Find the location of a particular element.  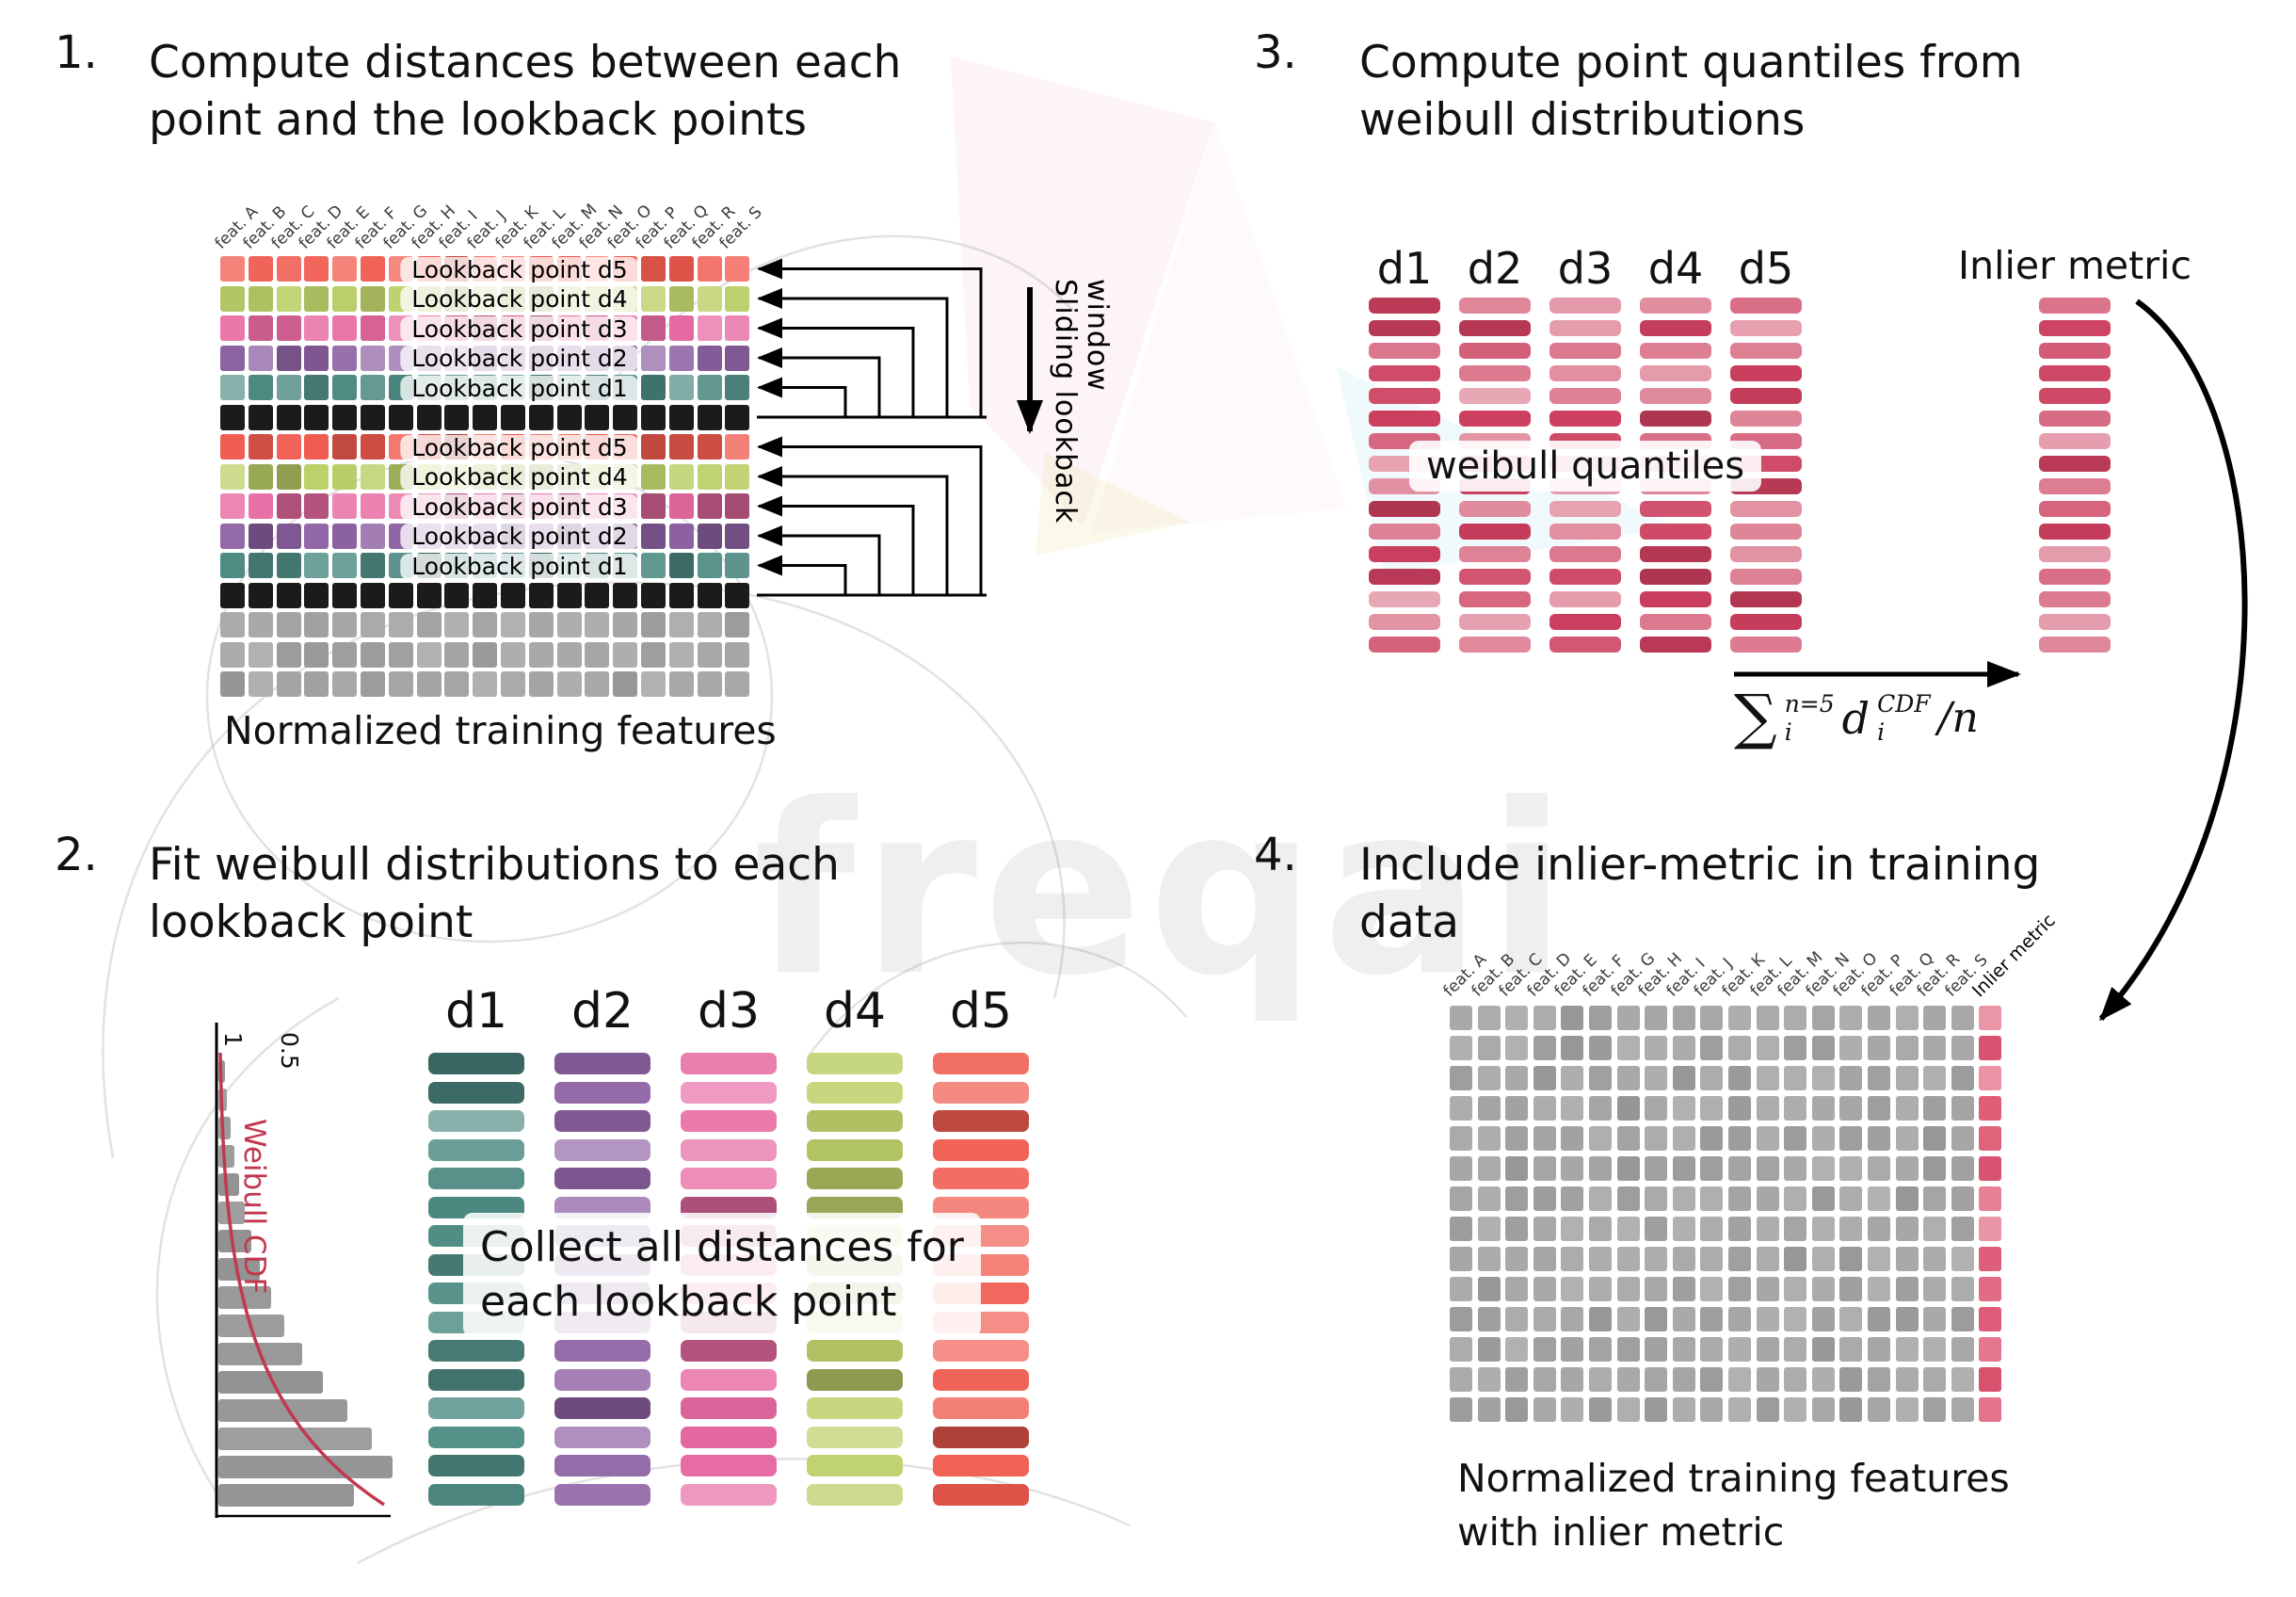

hist-tick-1: 1 is located at coordinates (233, 1039).